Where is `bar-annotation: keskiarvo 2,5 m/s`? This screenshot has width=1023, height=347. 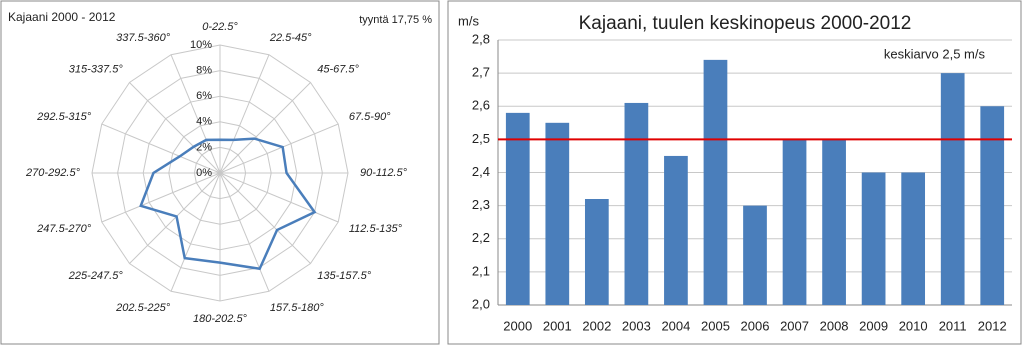
bar-annotation: keskiarvo 2,5 m/s is located at coordinates (935, 53).